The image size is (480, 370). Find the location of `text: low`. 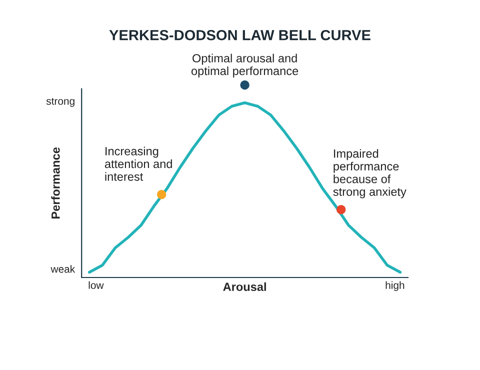

text: low is located at coordinates (96, 285).